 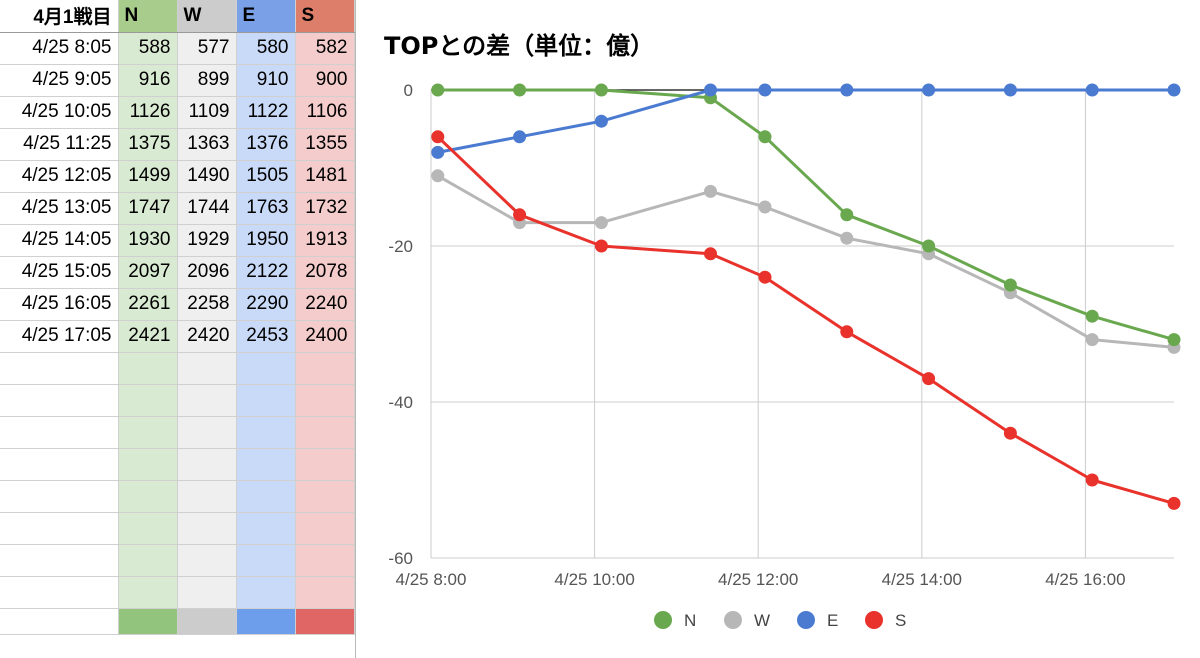 I want to click on score-cell: 1126, so click(x=148, y=112).